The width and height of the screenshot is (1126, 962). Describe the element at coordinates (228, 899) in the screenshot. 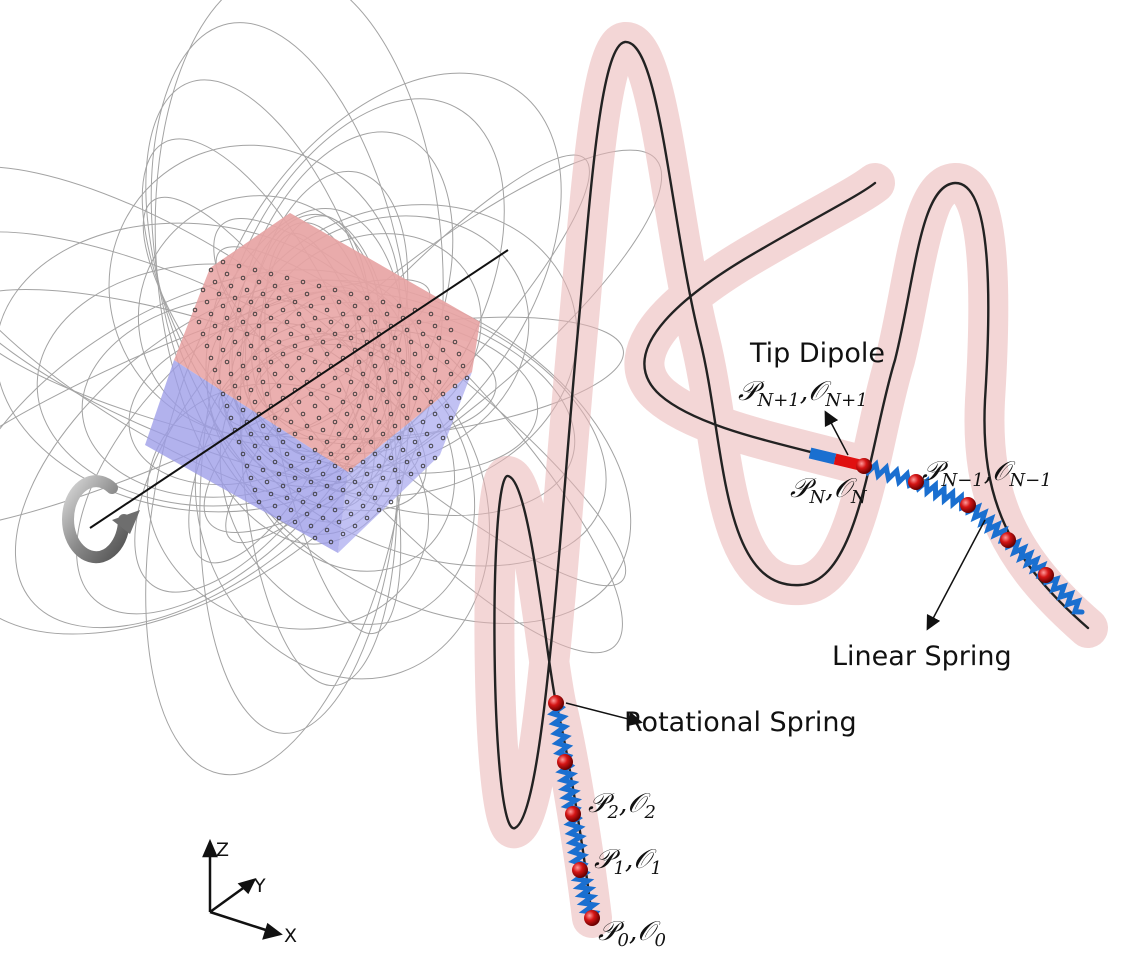

I see `y-axis-line` at that location.